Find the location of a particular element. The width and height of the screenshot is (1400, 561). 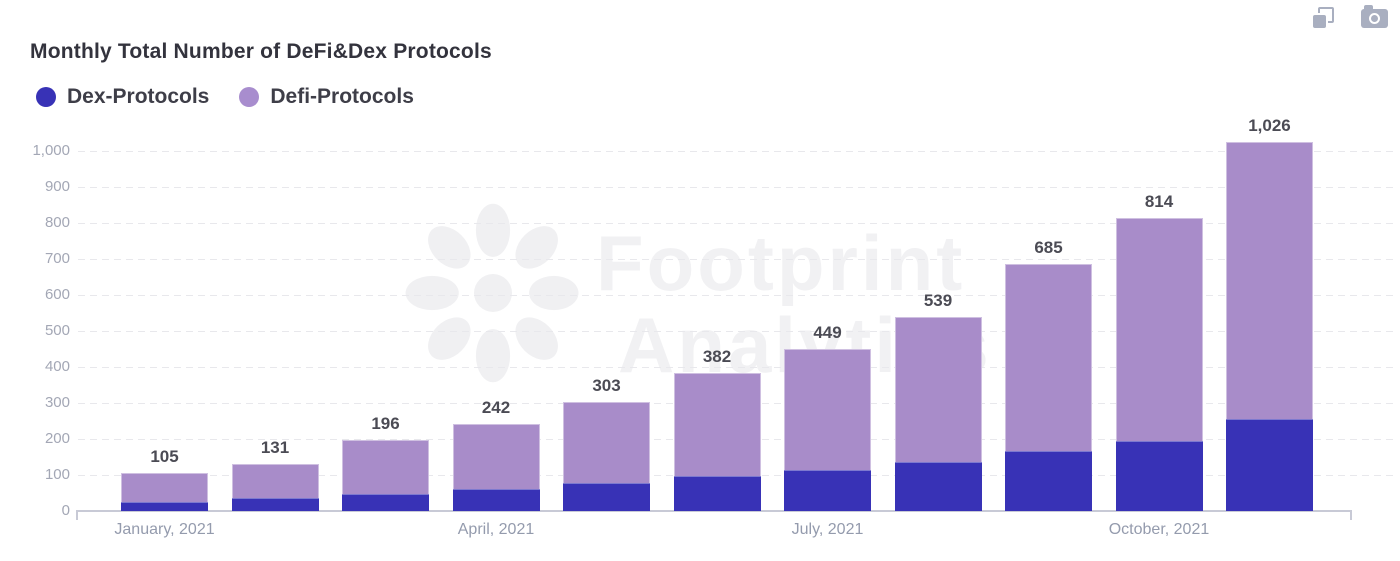

y-axis-tick-label: 400 is located at coordinates (57, 366).